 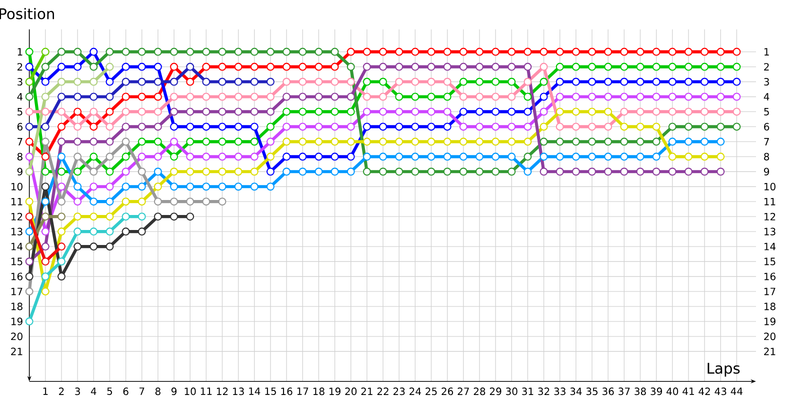 What do you see at coordinates (20, 96) in the screenshot?
I see `y-tick-label: 4` at bounding box center [20, 96].